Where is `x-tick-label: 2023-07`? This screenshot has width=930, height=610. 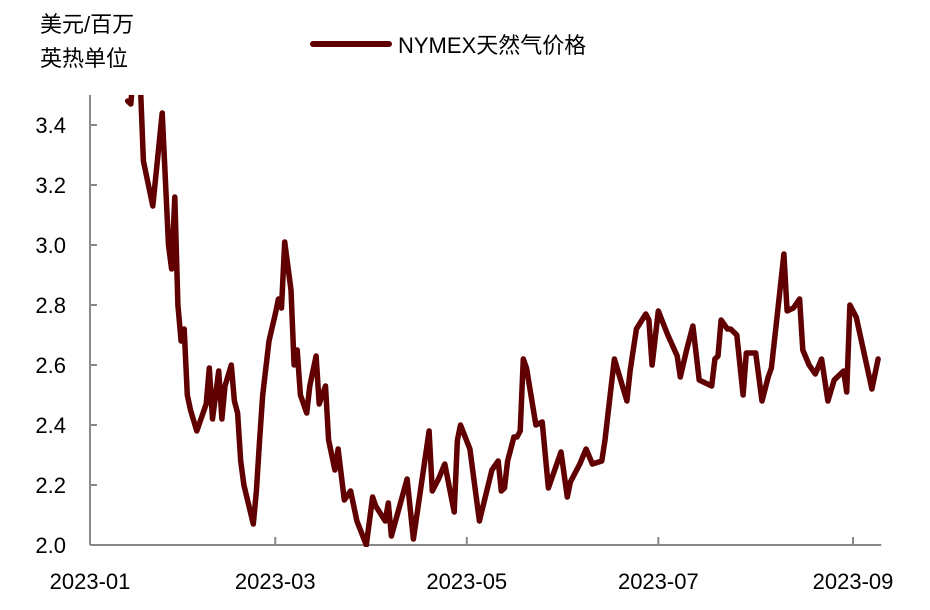 x-tick-label: 2023-07 is located at coordinates (658, 581).